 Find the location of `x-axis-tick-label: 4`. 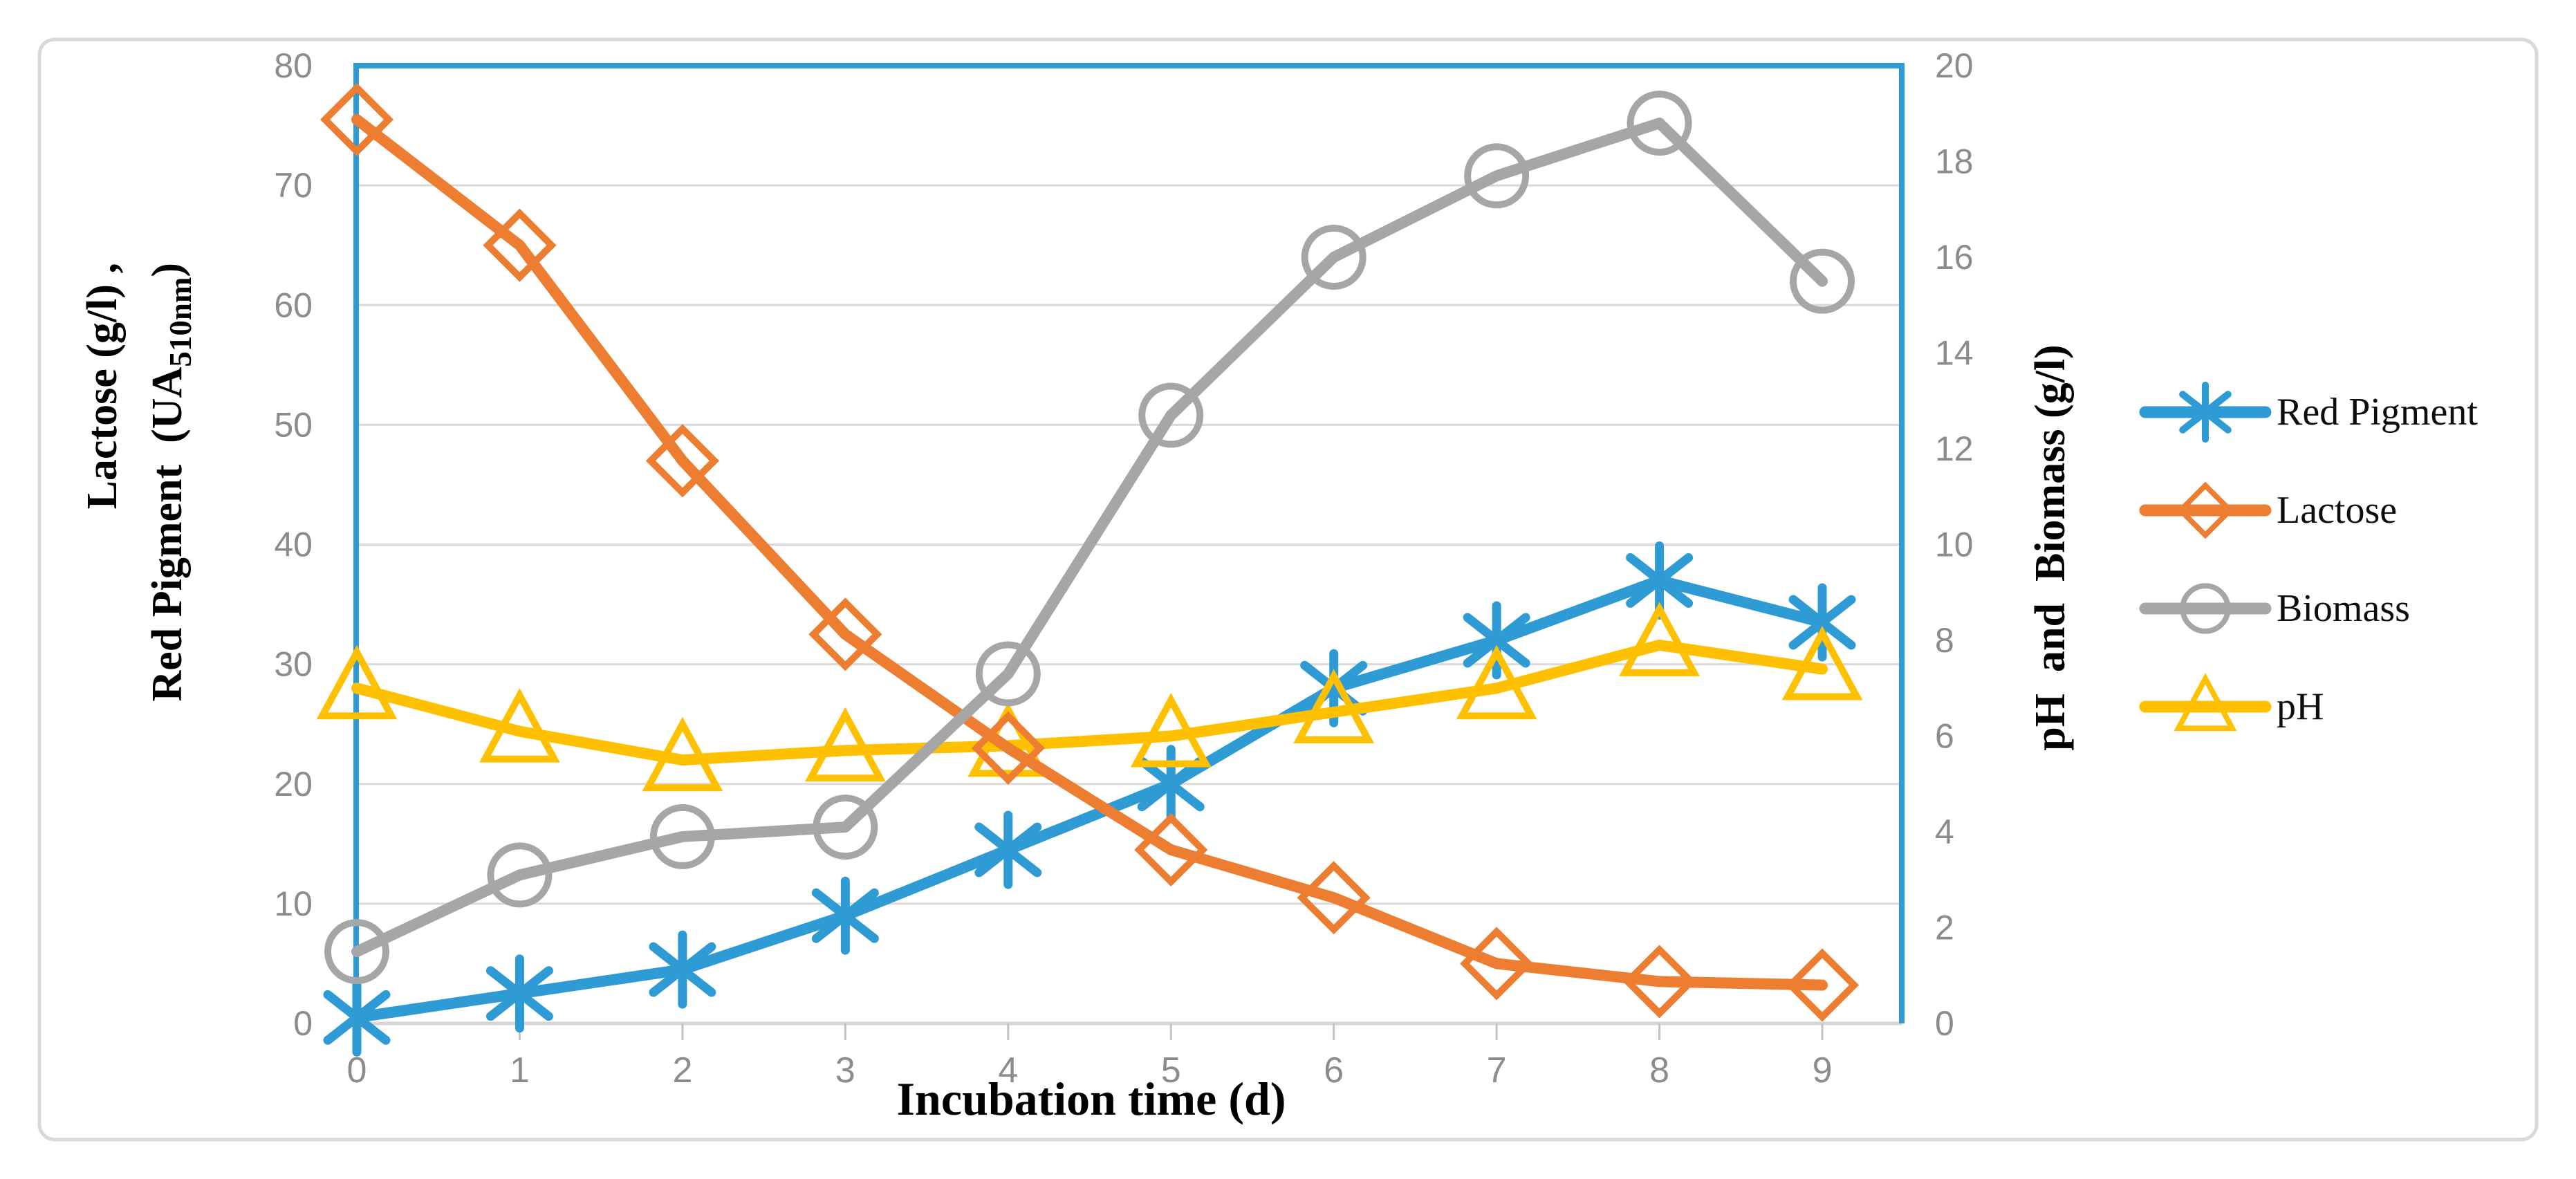

x-axis-tick-label: 4 is located at coordinates (1008, 1070).